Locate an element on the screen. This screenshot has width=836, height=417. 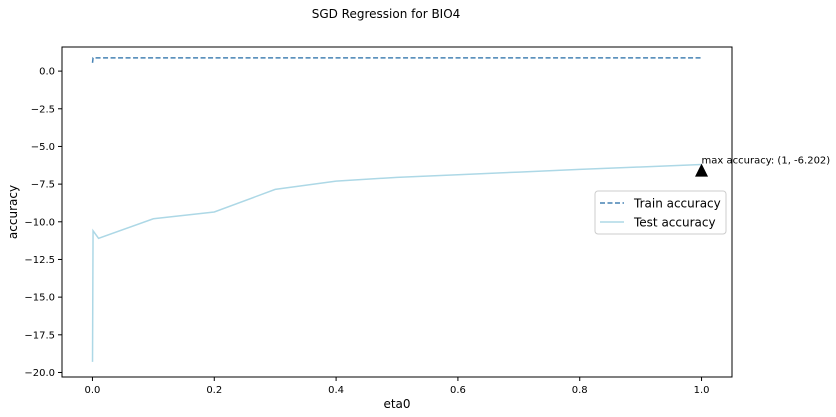
legend-label-test: Test accuracy is located at coordinates (674, 223).